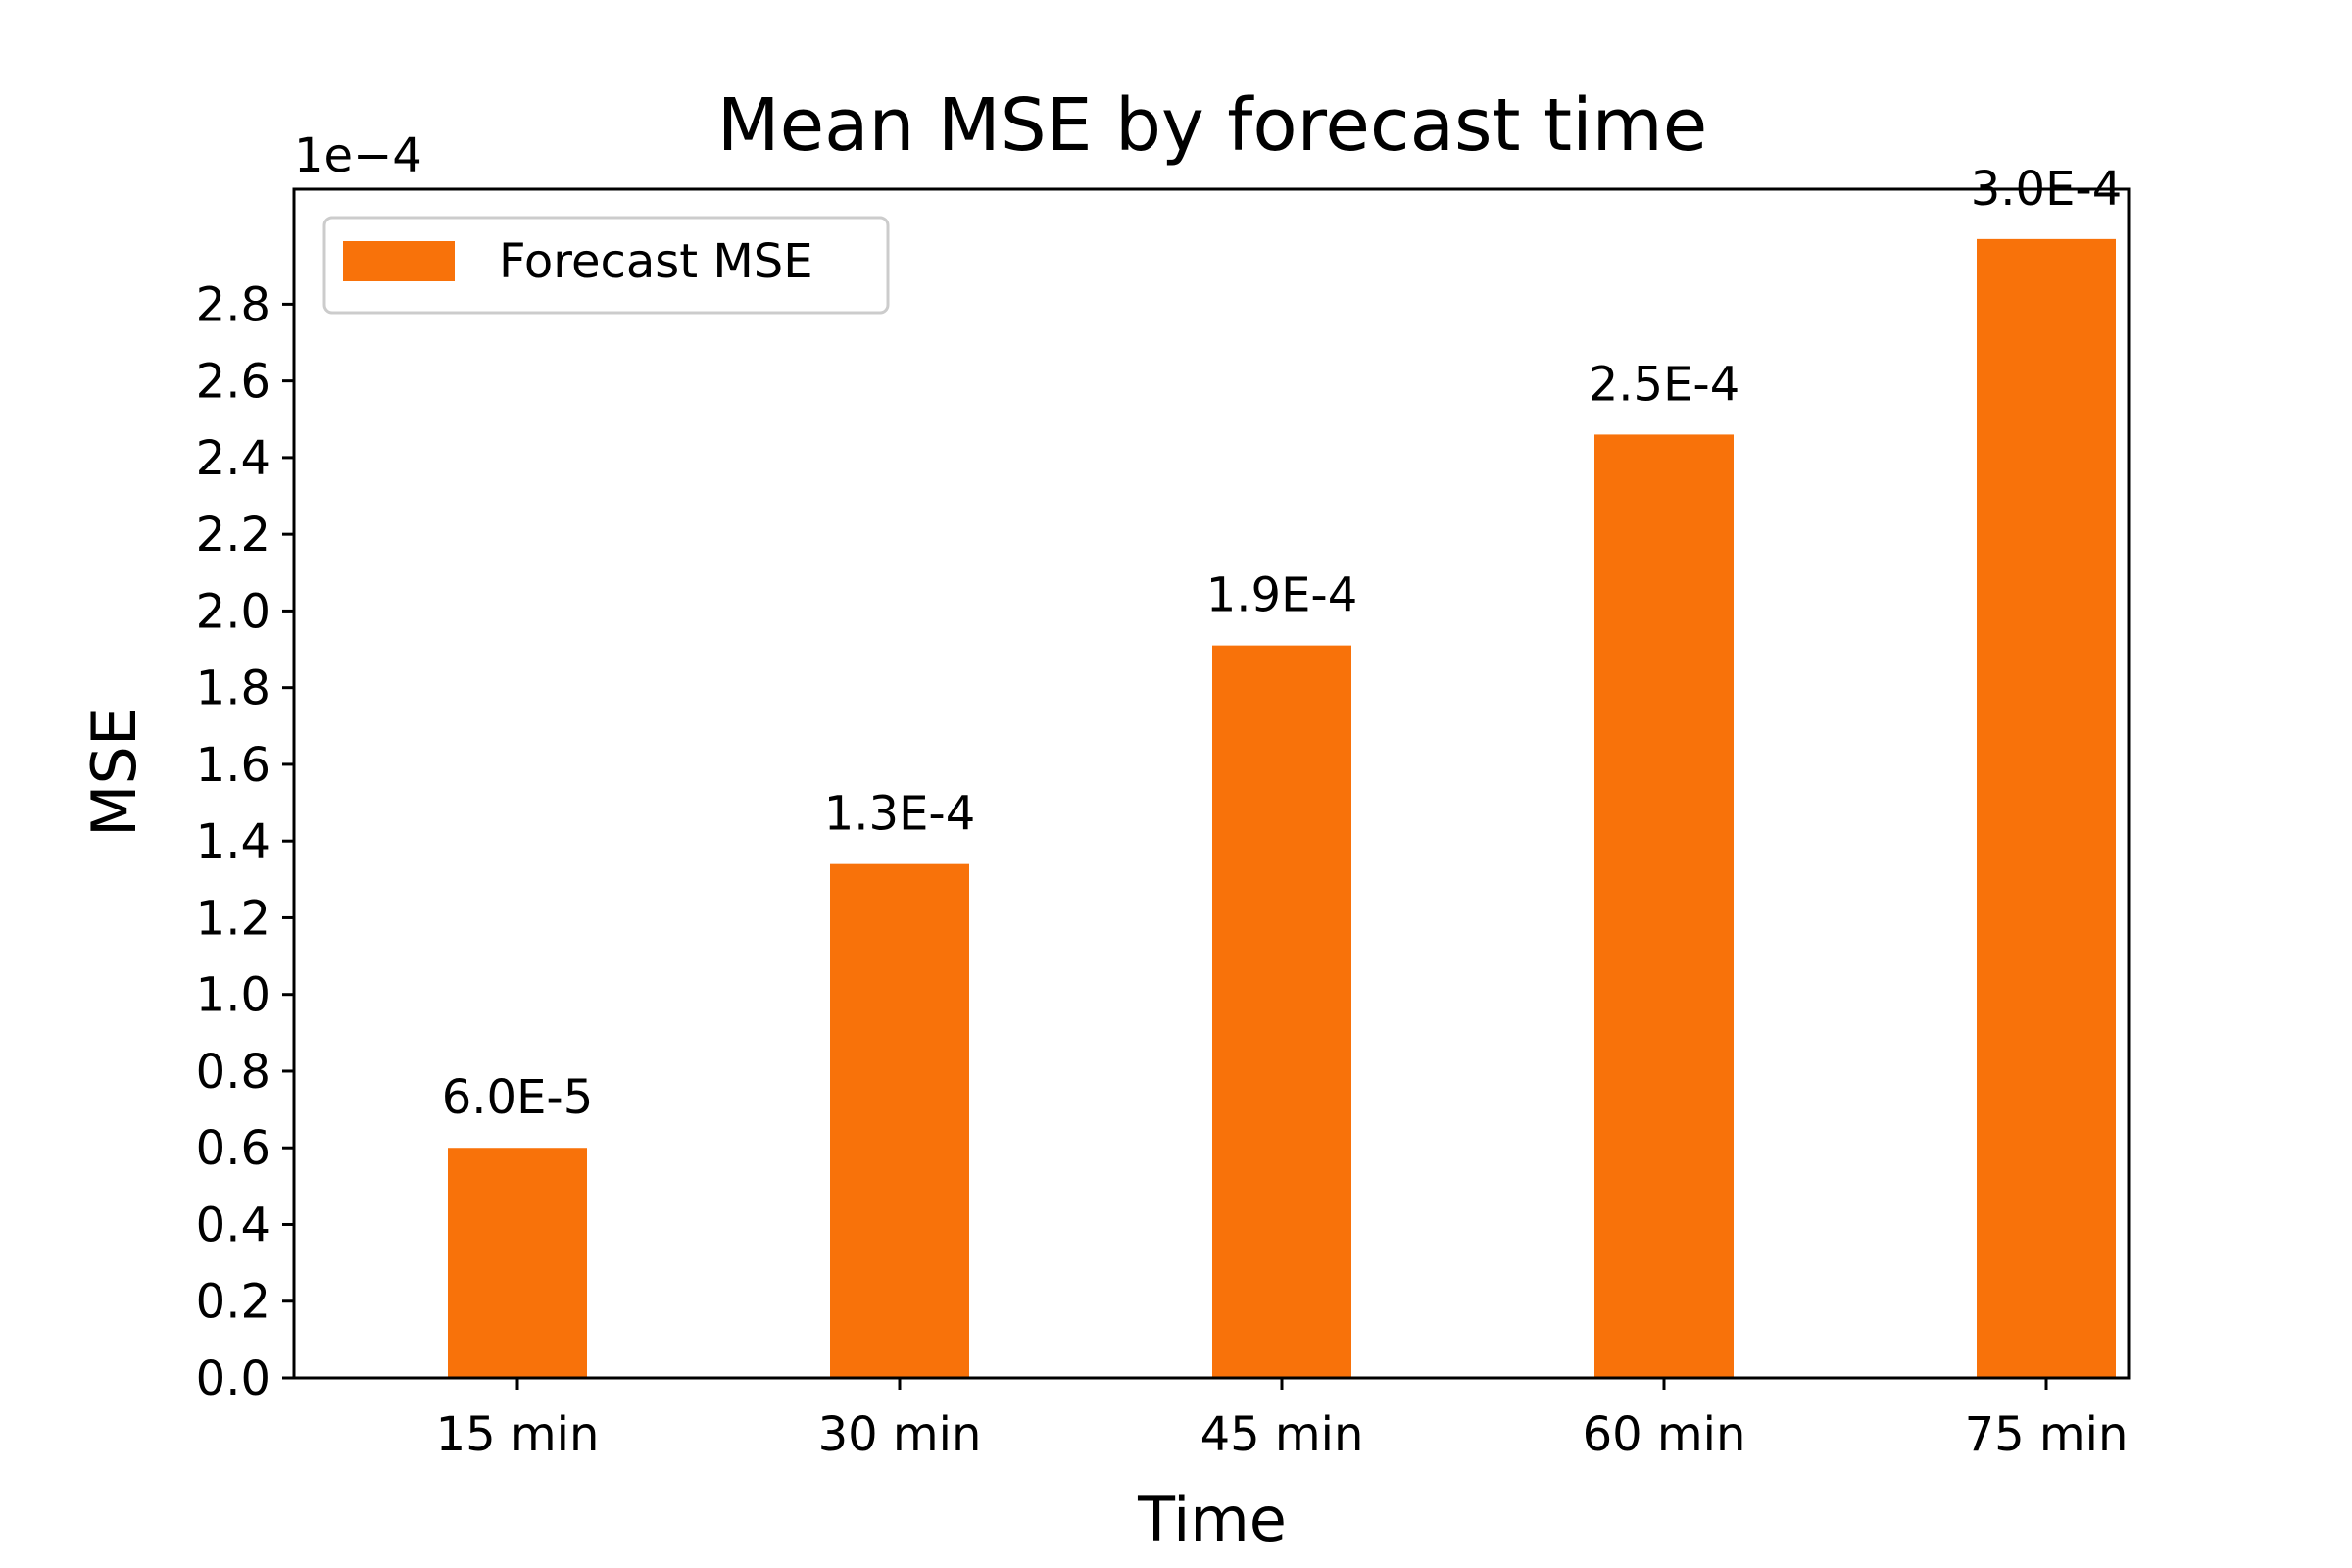 This screenshot has width=2352, height=1568. What do you see at coordinates (899, 1120) in the screenshot?
I see `bar-30-min` at bounding box center [899, 1120].